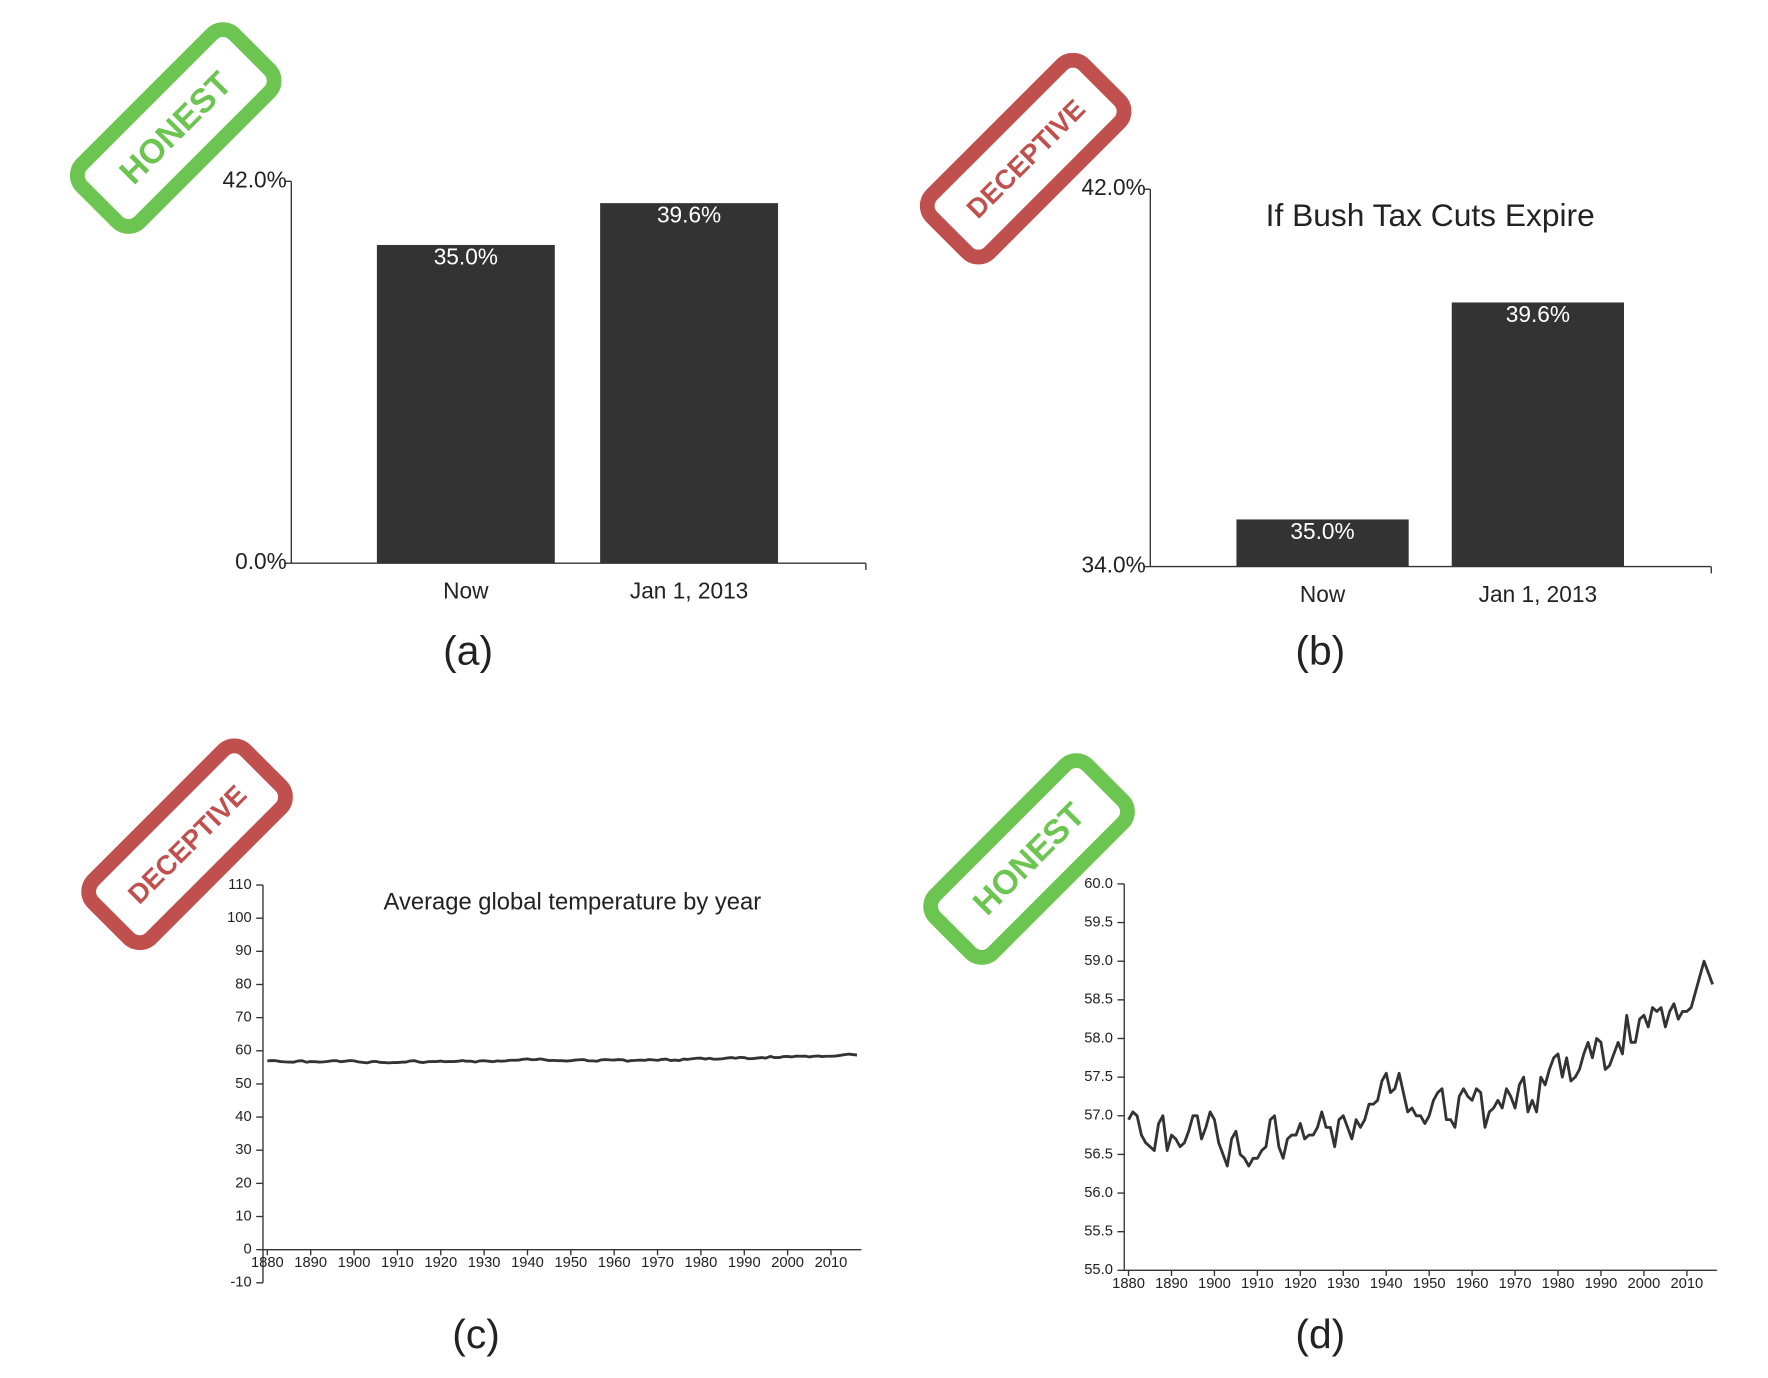 The image size is (1768, 1378). What do you see at coordinates (247, 1250) in the screenshot?
I see `y-tick-label: 0` at bounding box center [247, 1250].